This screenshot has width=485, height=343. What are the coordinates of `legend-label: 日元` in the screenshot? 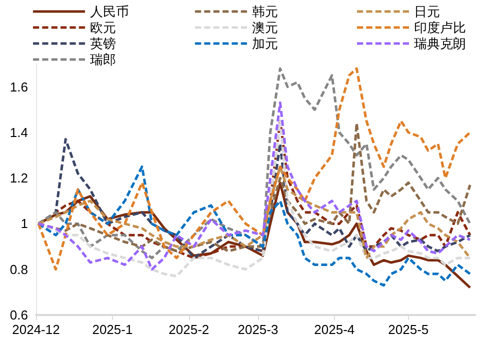 It's located at (427, 11).